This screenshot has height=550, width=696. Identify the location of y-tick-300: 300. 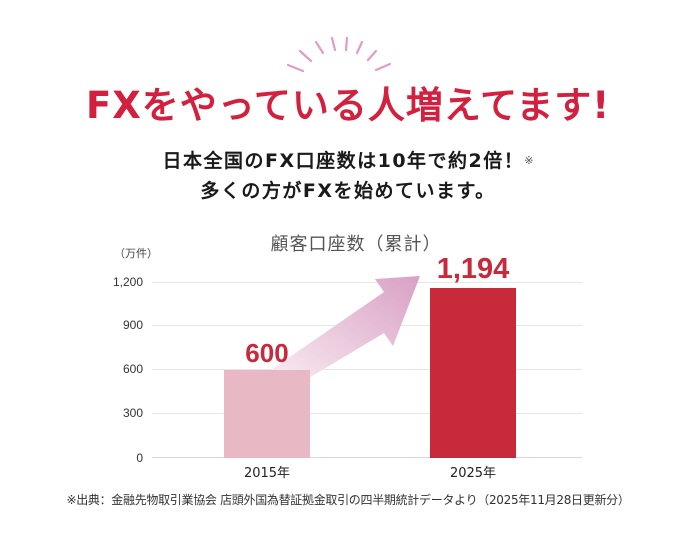
(132, 413).